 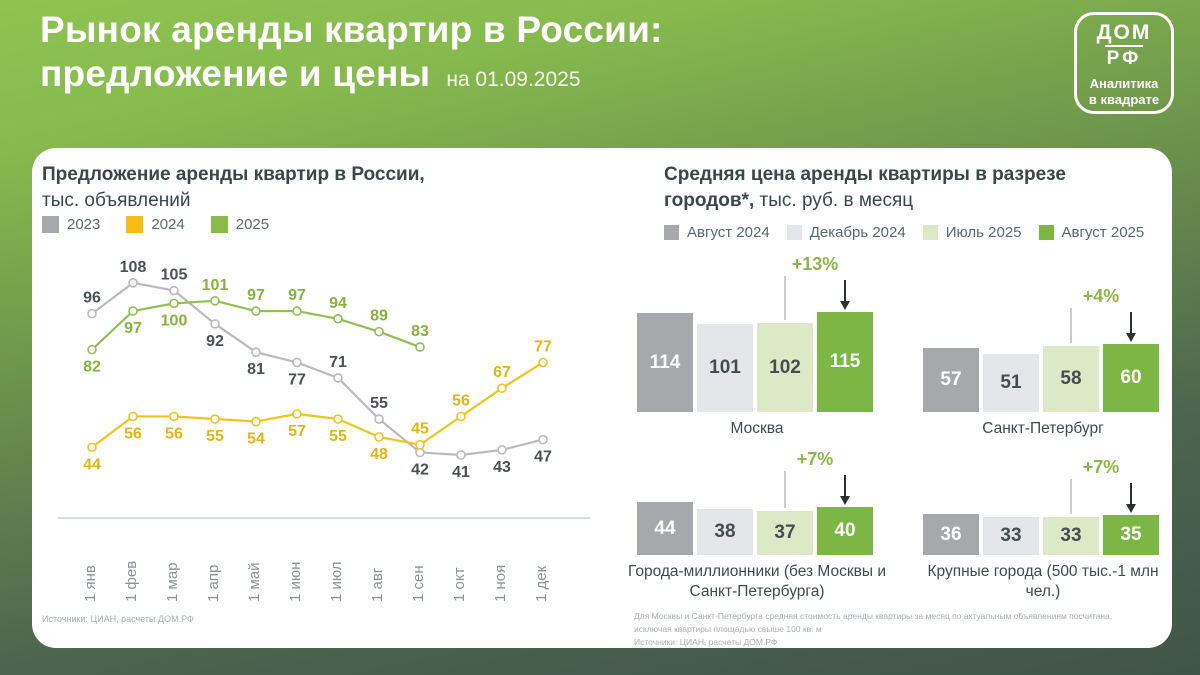 I want to click on bar-value-label: 37, so click(x=785, y=532).